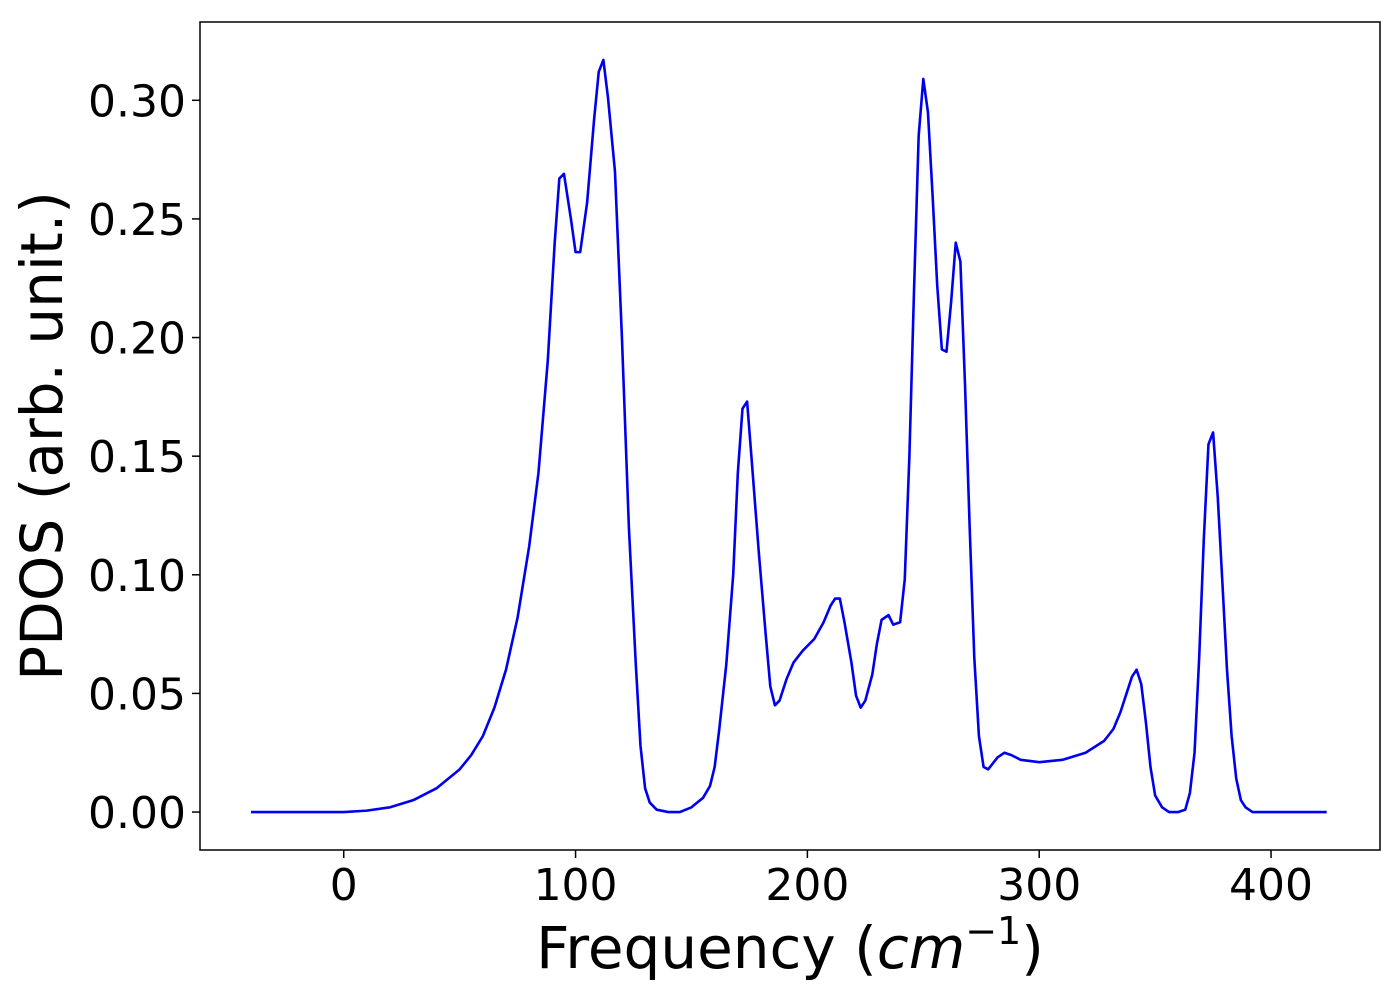 This screenshot has height=1000, width=1400. I want to click on x-axis-label-suffix: ), so click(1032, 948).